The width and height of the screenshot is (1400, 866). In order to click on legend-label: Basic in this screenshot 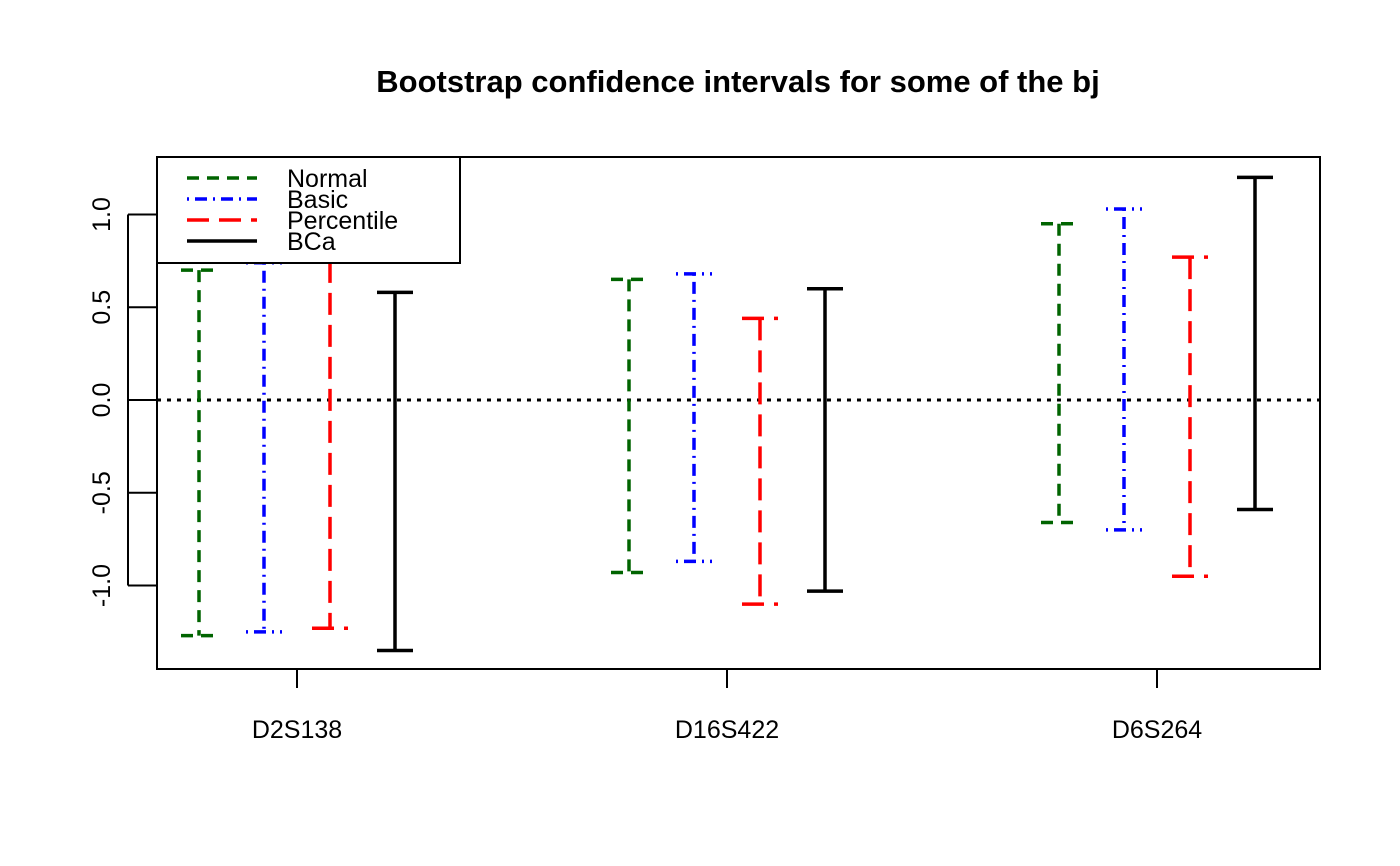, I will do `click(317, 200)`.